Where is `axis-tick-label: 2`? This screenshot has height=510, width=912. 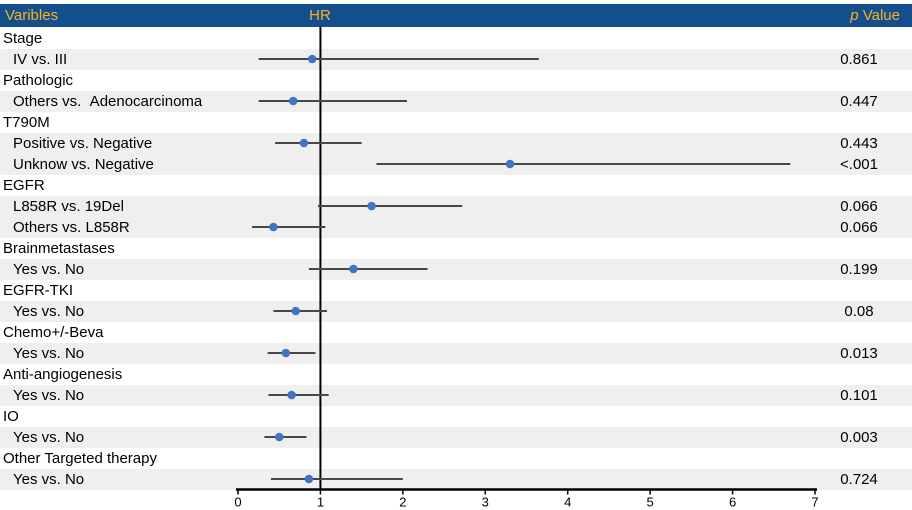 axis-tick-label: 2 is located at coordinates (402, 502).